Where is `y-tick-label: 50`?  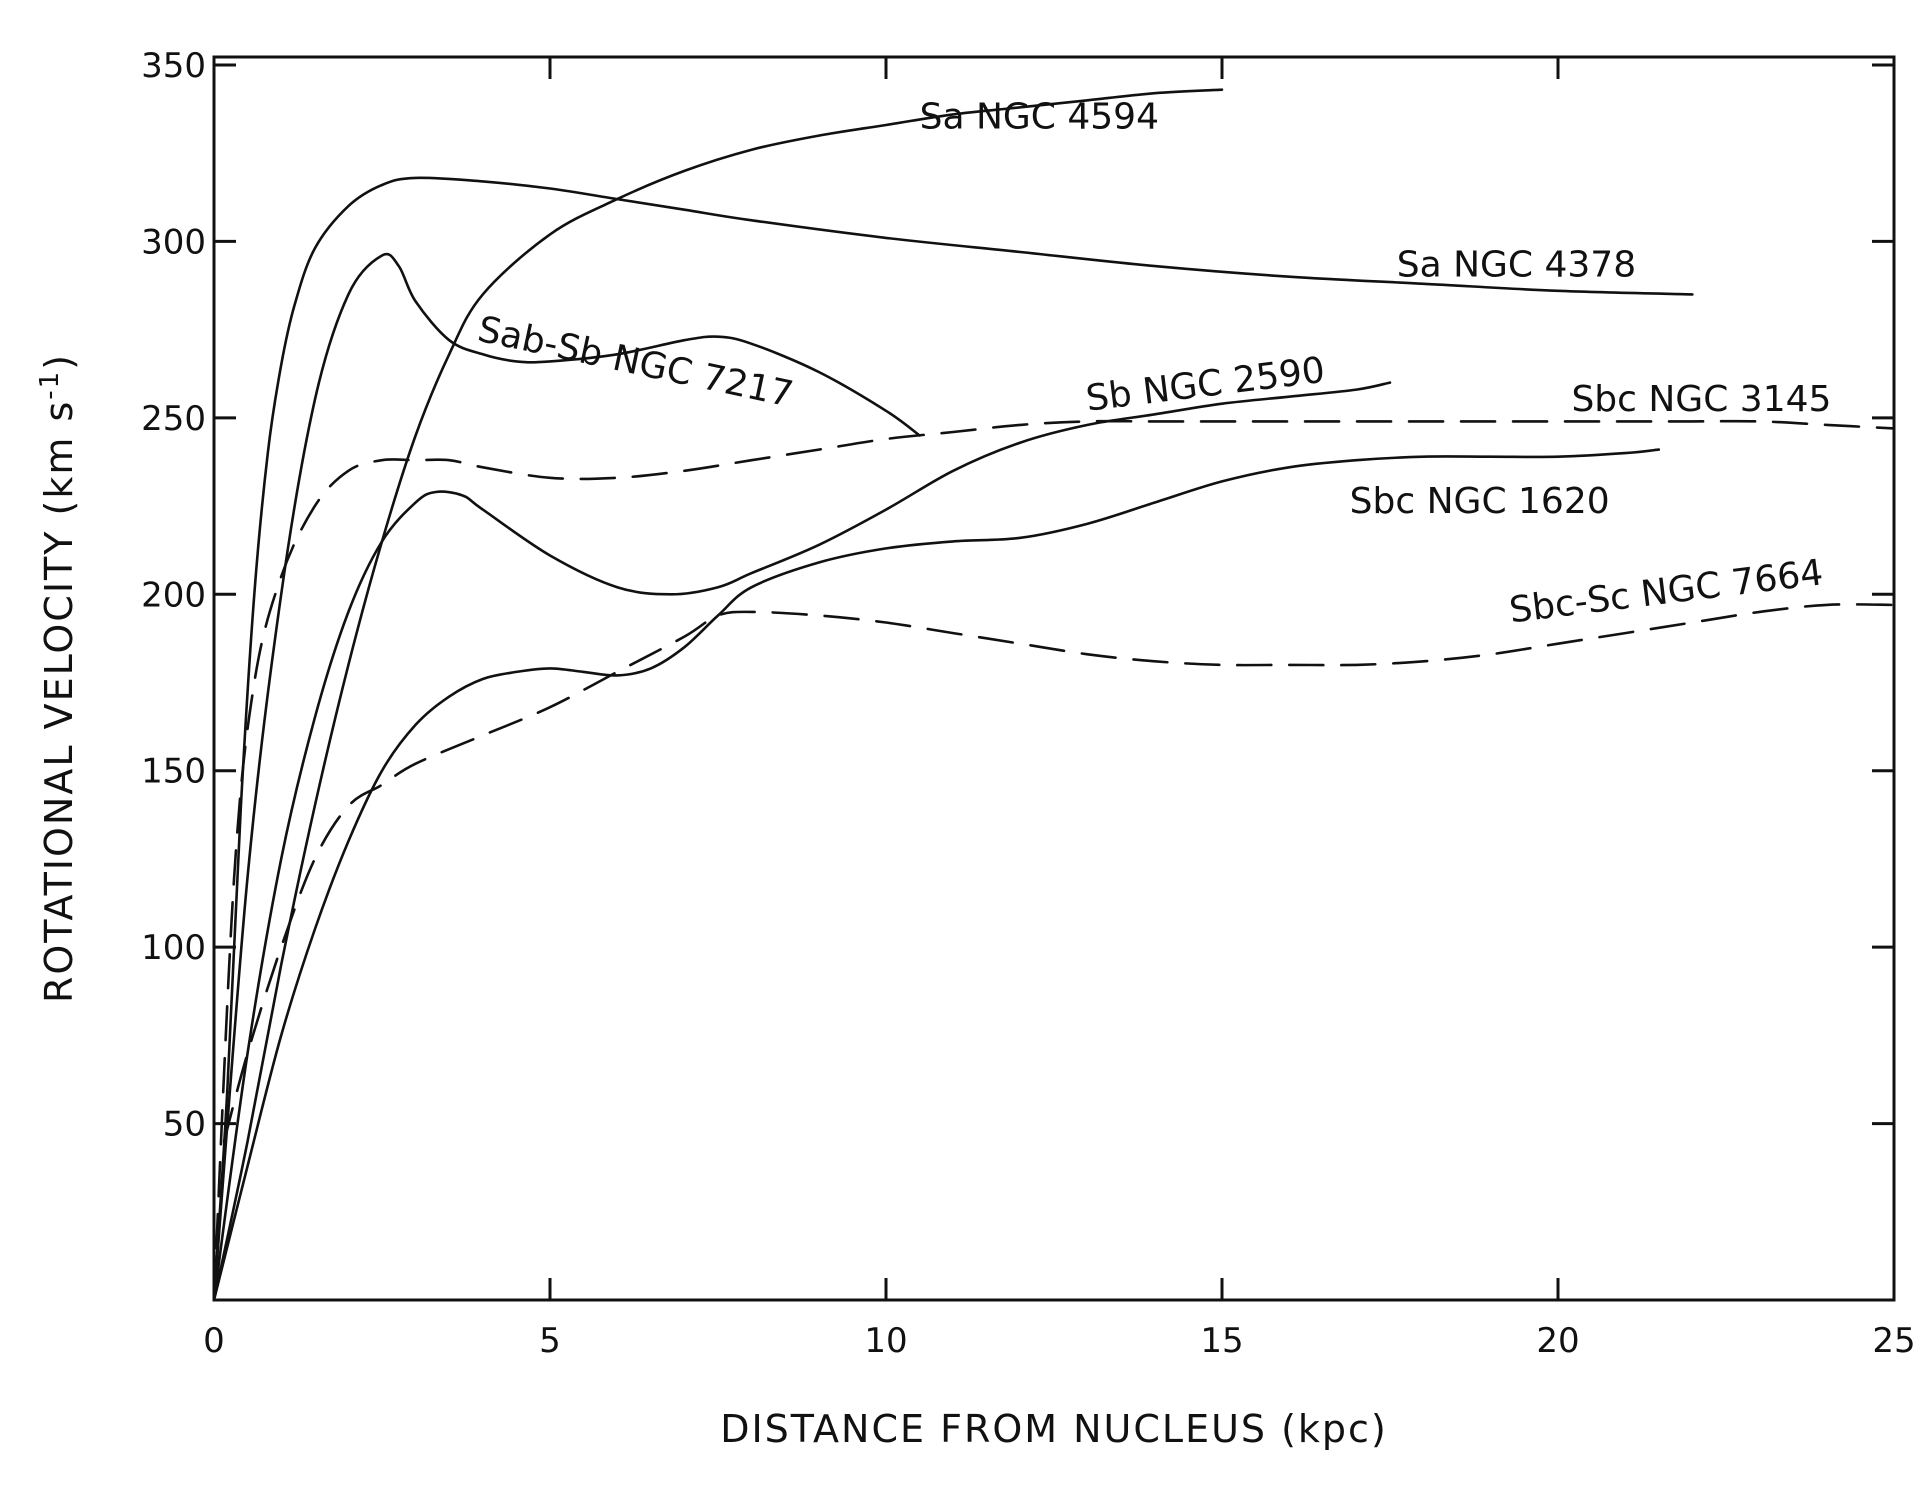
y-tick-label: 50 is located at coordinates (184, 1125).